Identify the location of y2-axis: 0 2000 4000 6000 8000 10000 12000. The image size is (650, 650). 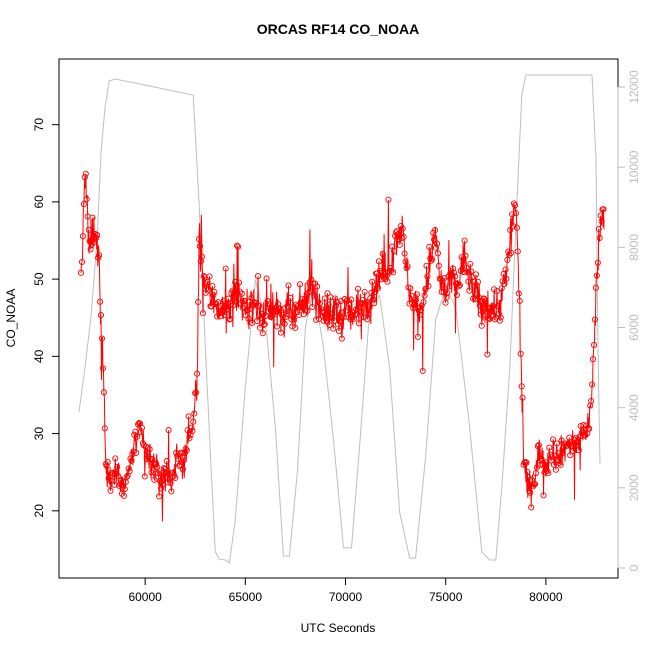
(629, 320).